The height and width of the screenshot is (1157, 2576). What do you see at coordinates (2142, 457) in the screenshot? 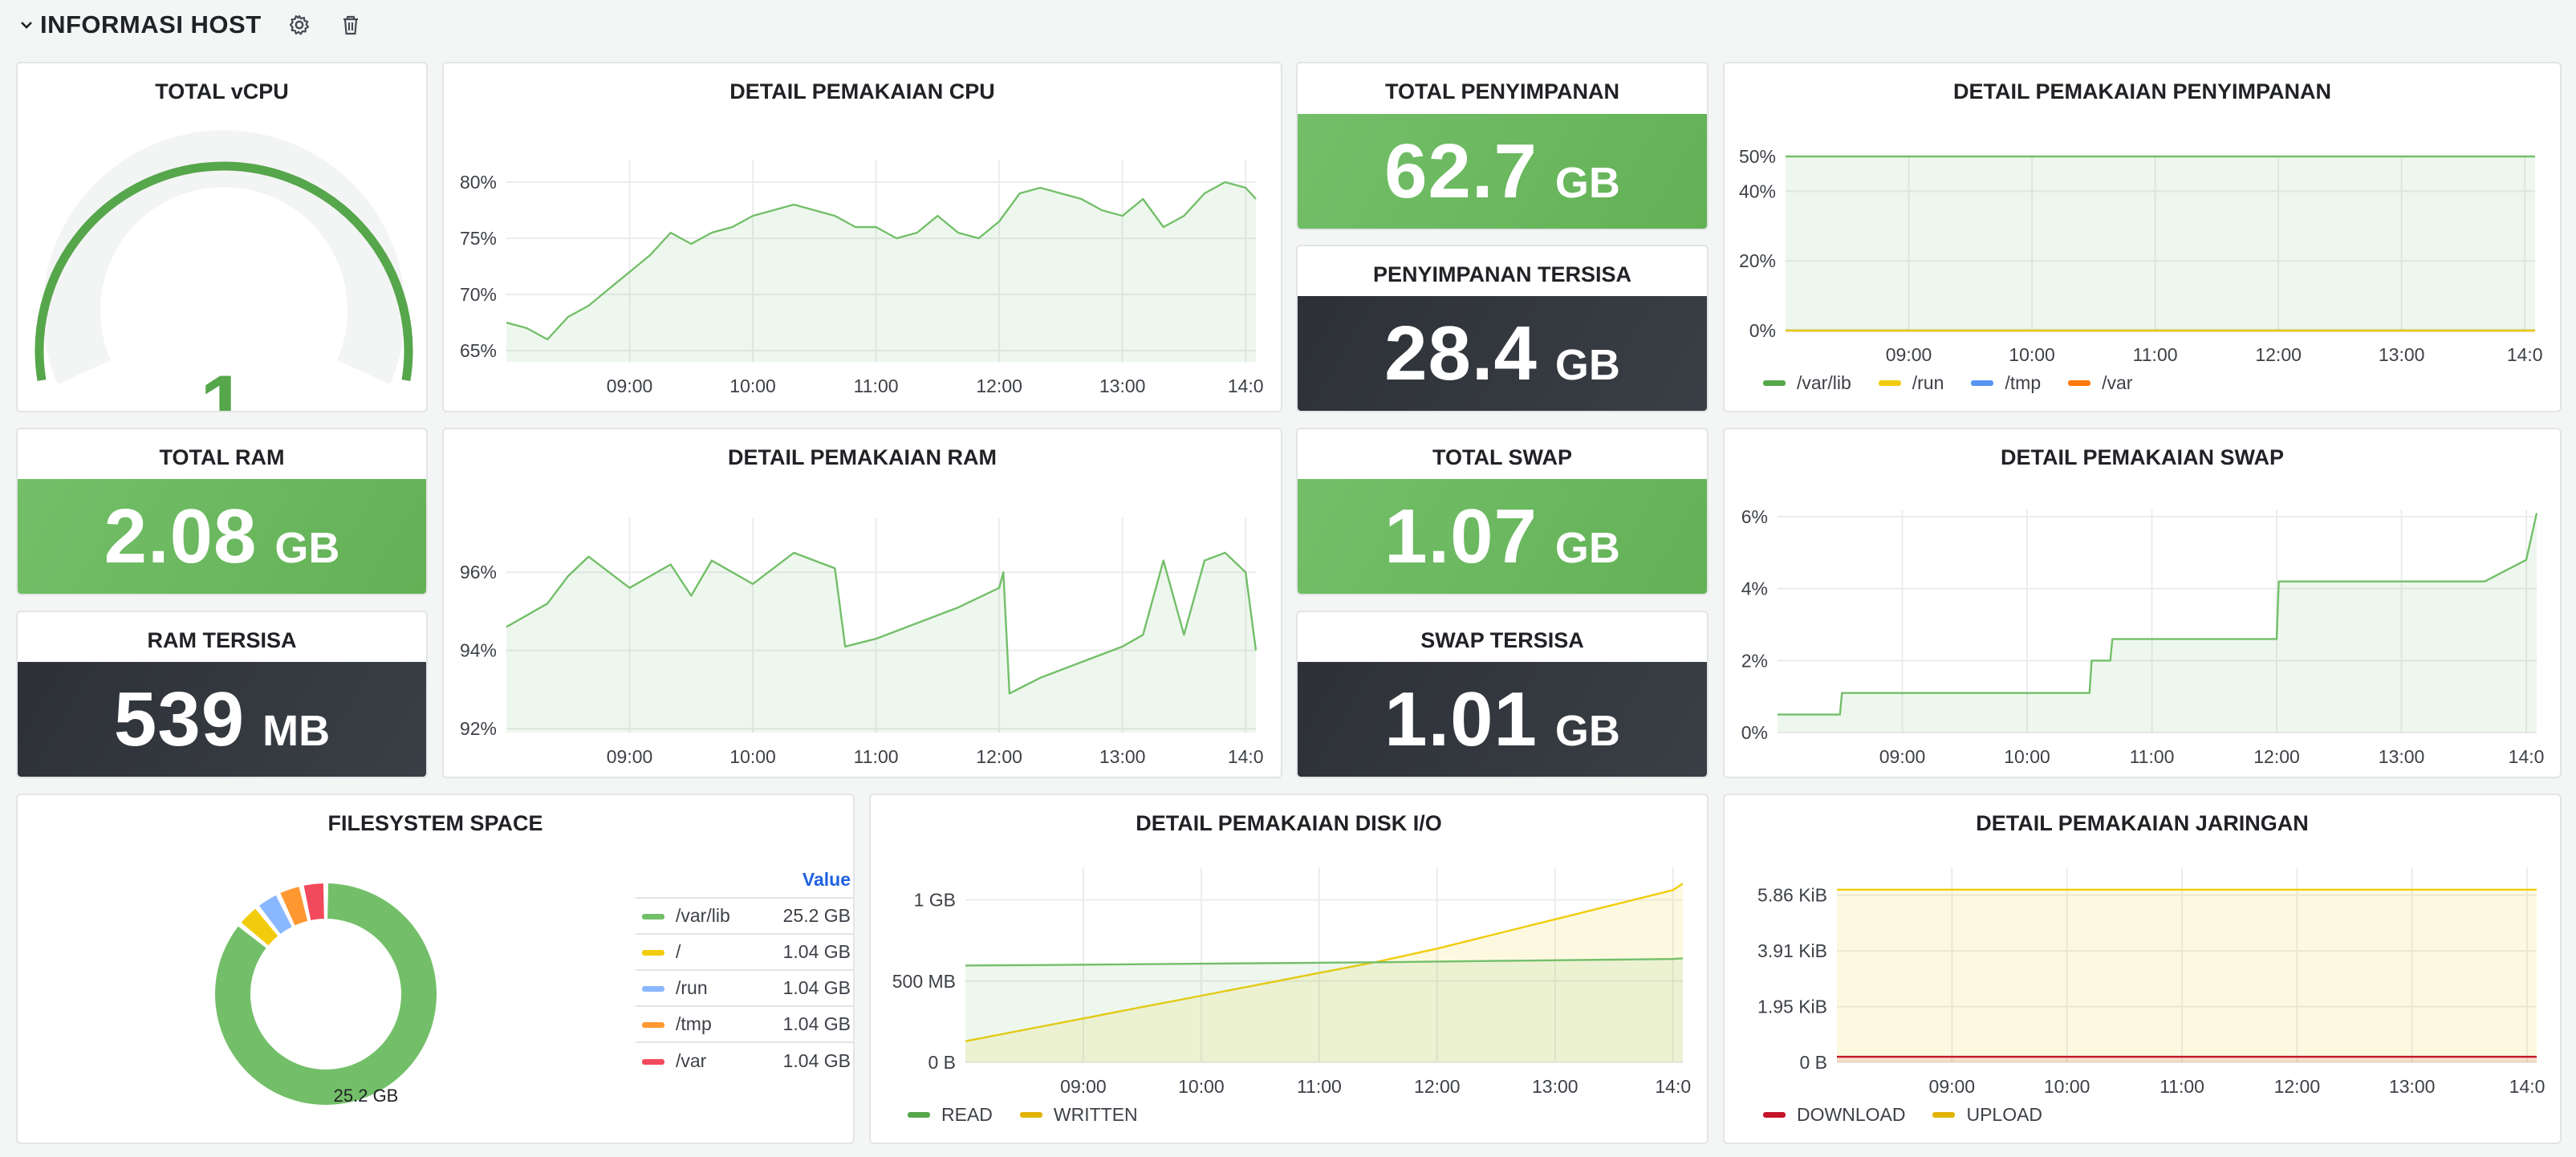
I see `panel-title: DETAIL PEMAKAIAN SWAP` at bounding box center [2142, 457].